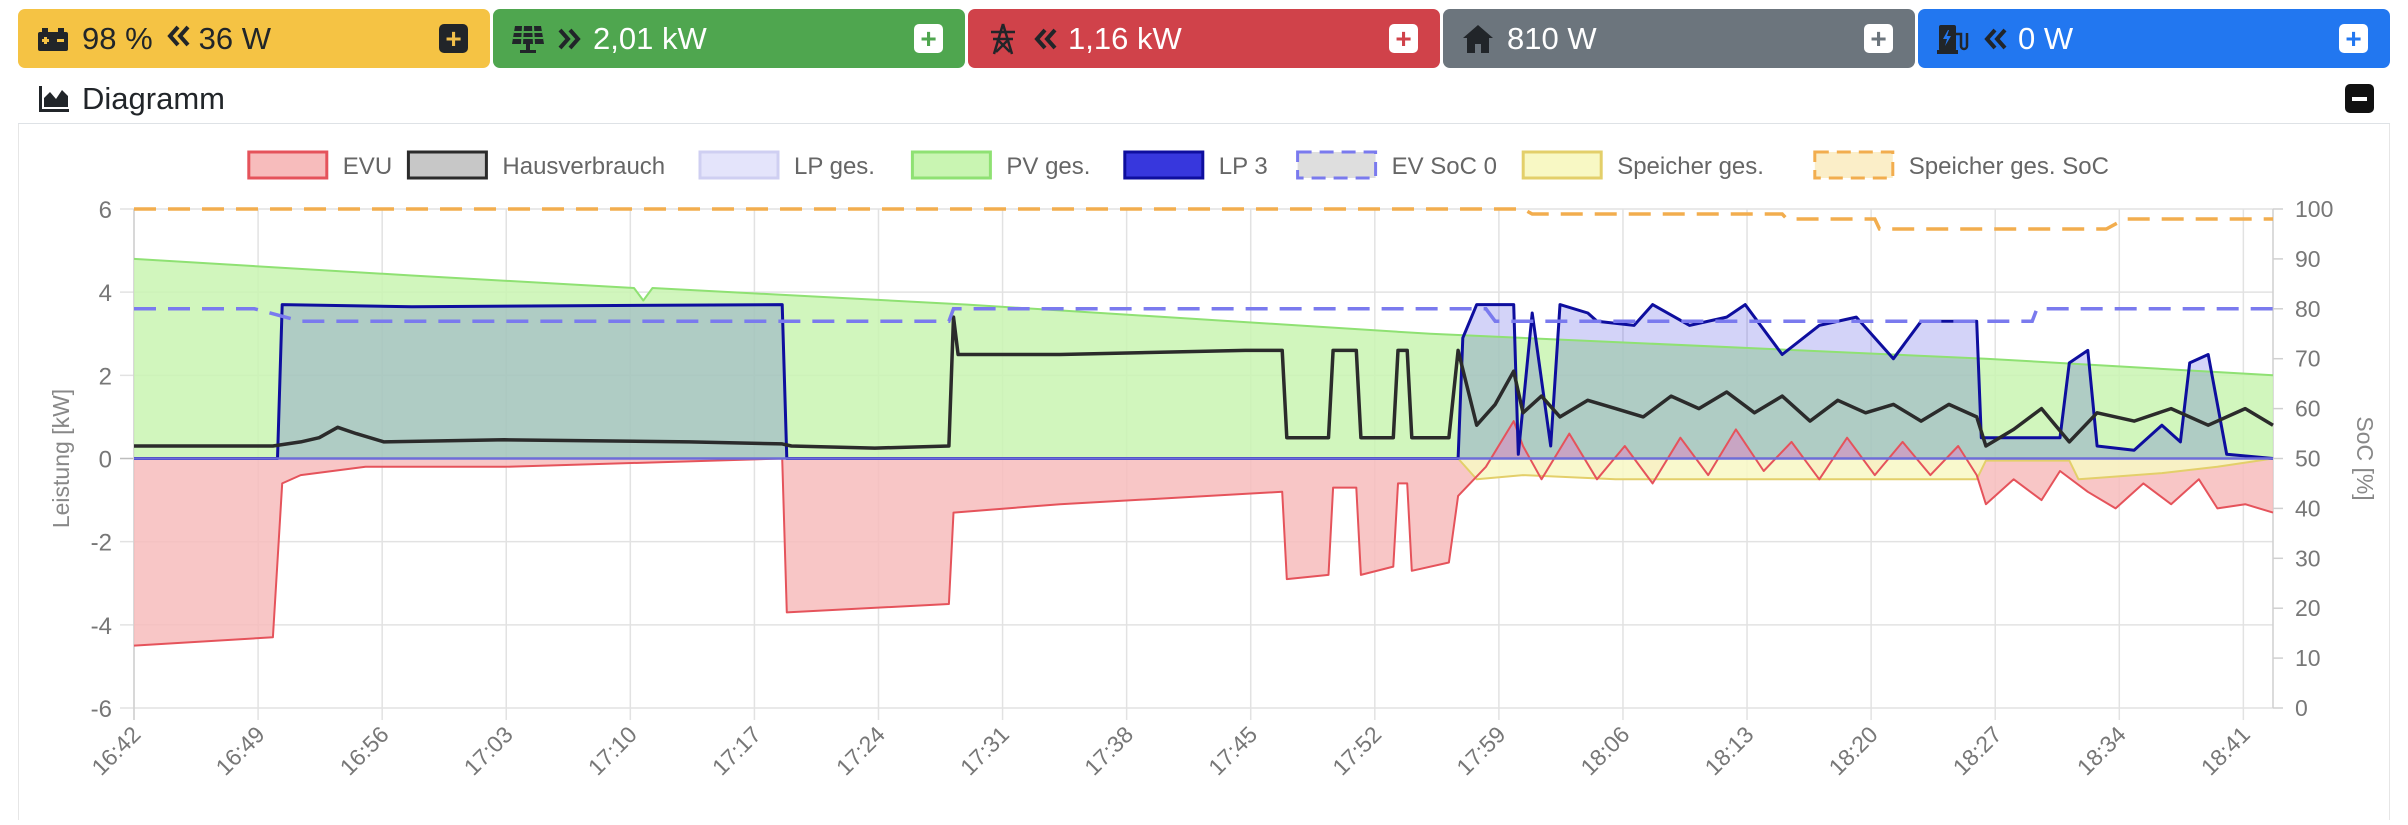 This screenshot has height=825, width=2408. I want to click on car-battery-icon, so click(53, 39).